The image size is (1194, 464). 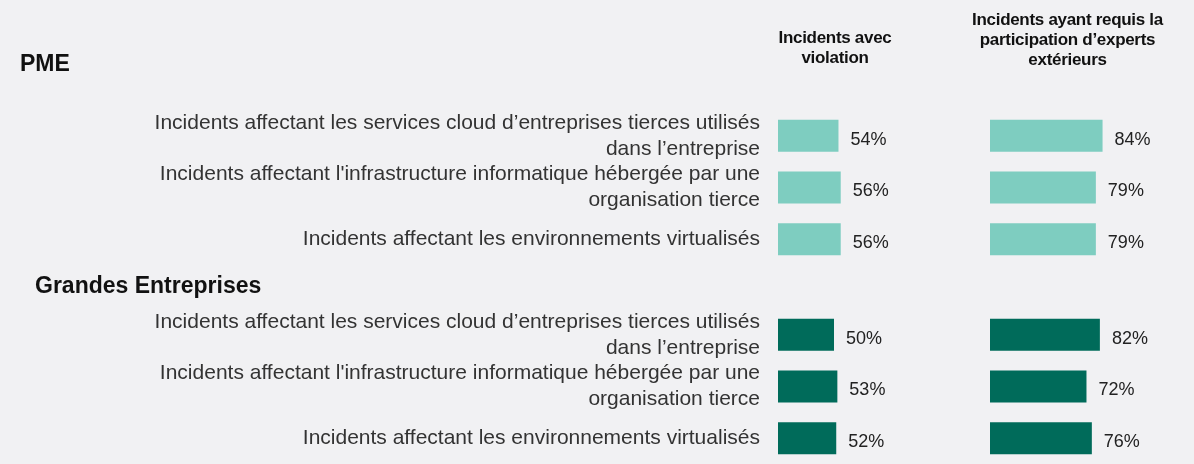 What do you see at coordinates (1129, 337) in the screenshot?
I see `data-label: 82%` at bounding box center [1129, 337].